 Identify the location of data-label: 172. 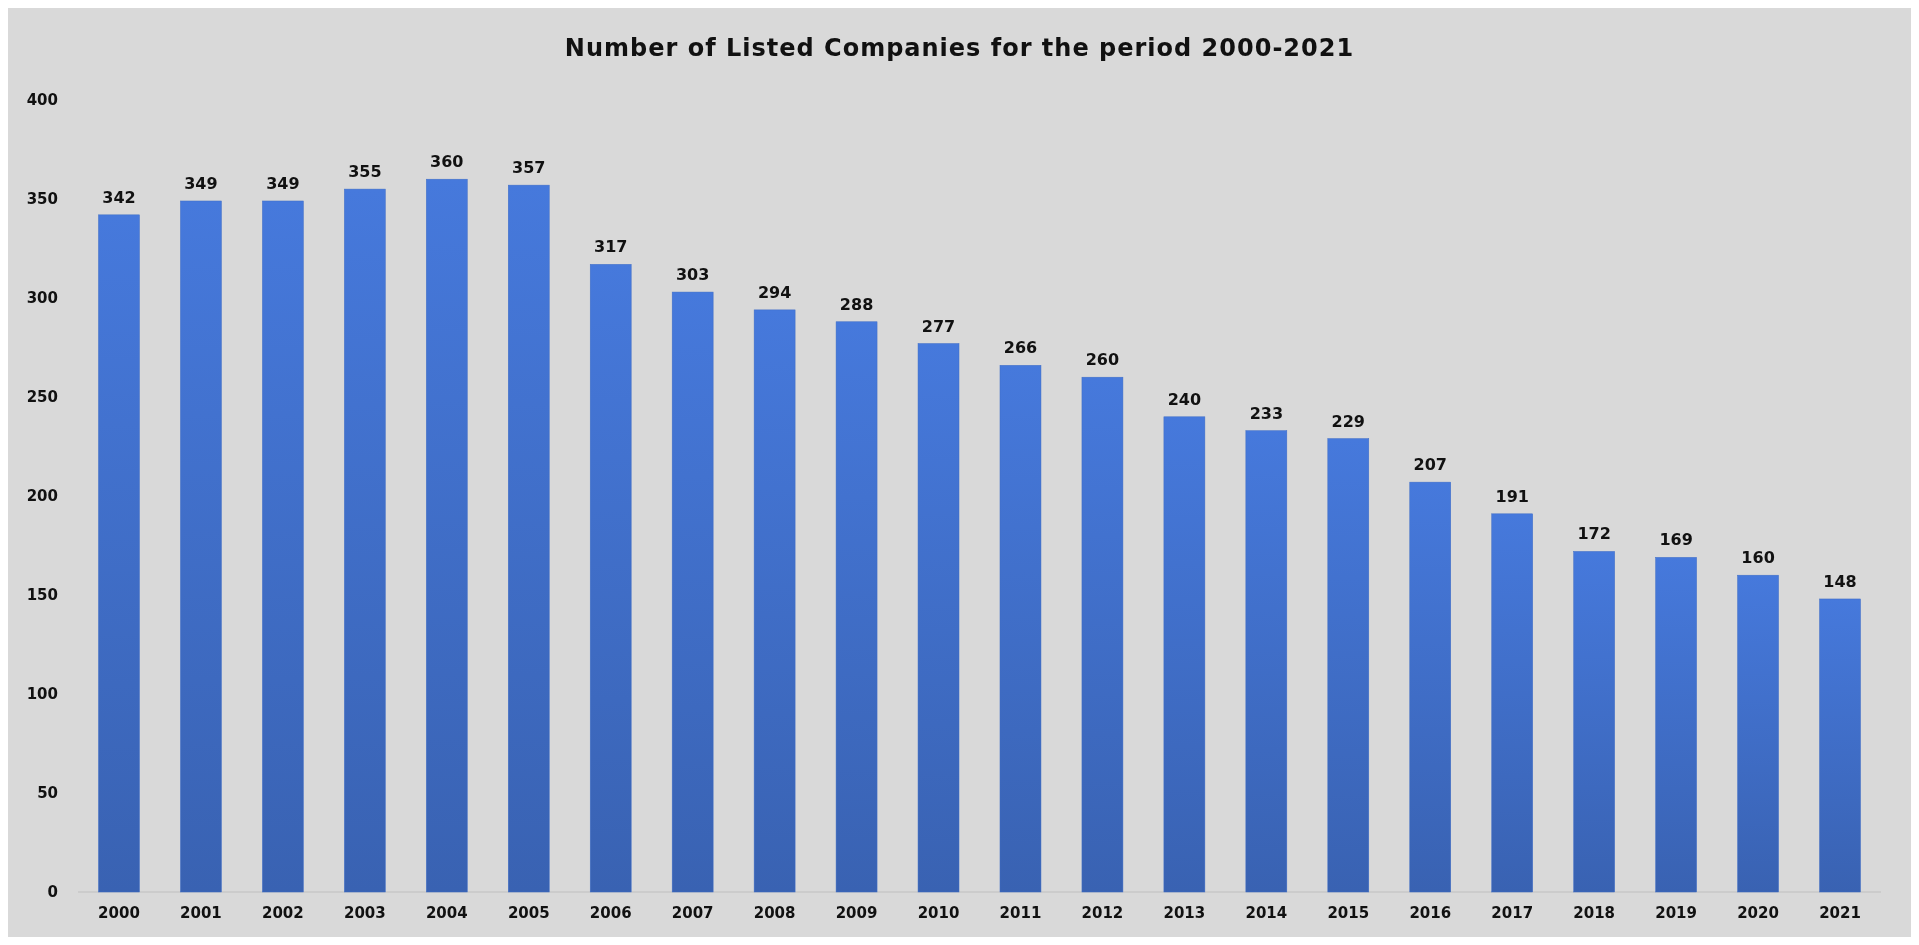
(1594, 534).